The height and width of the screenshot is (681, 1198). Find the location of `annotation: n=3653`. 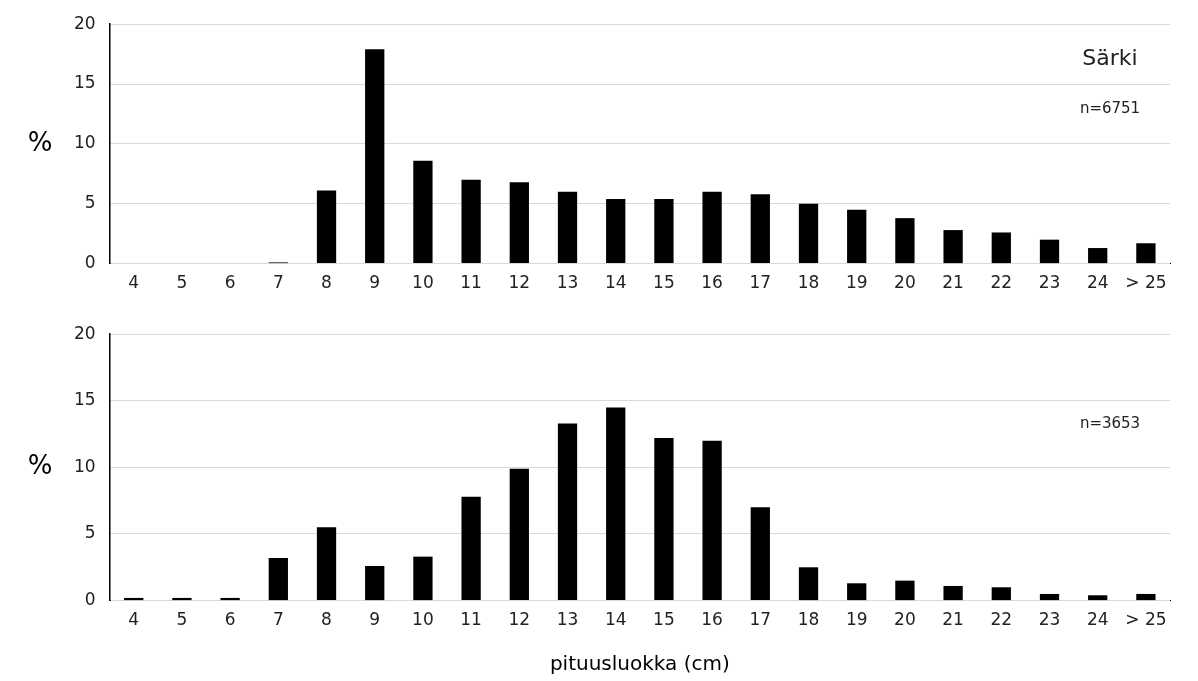

annotation: n=3653 is located at coordinates (1110, 423).